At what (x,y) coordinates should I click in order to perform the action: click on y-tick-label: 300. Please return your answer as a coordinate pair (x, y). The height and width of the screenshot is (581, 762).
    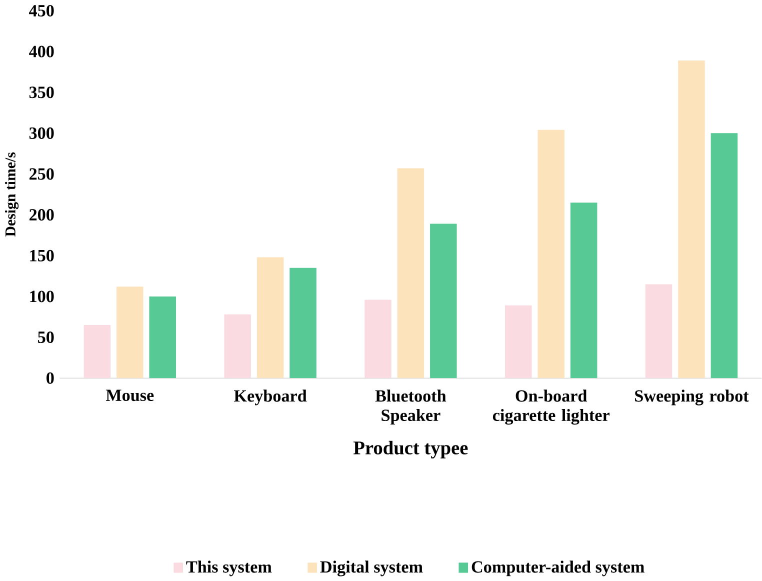
    Looking at the image, I should click on (41, 134).